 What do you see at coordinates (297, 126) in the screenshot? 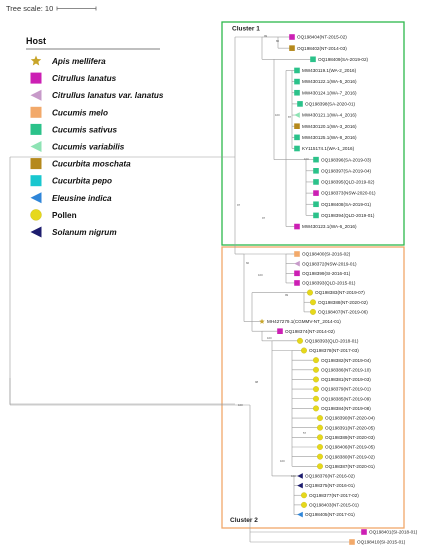
I see `tip-mw430120-1-wa-3-2016-marker` at bounding box center [297, 126].